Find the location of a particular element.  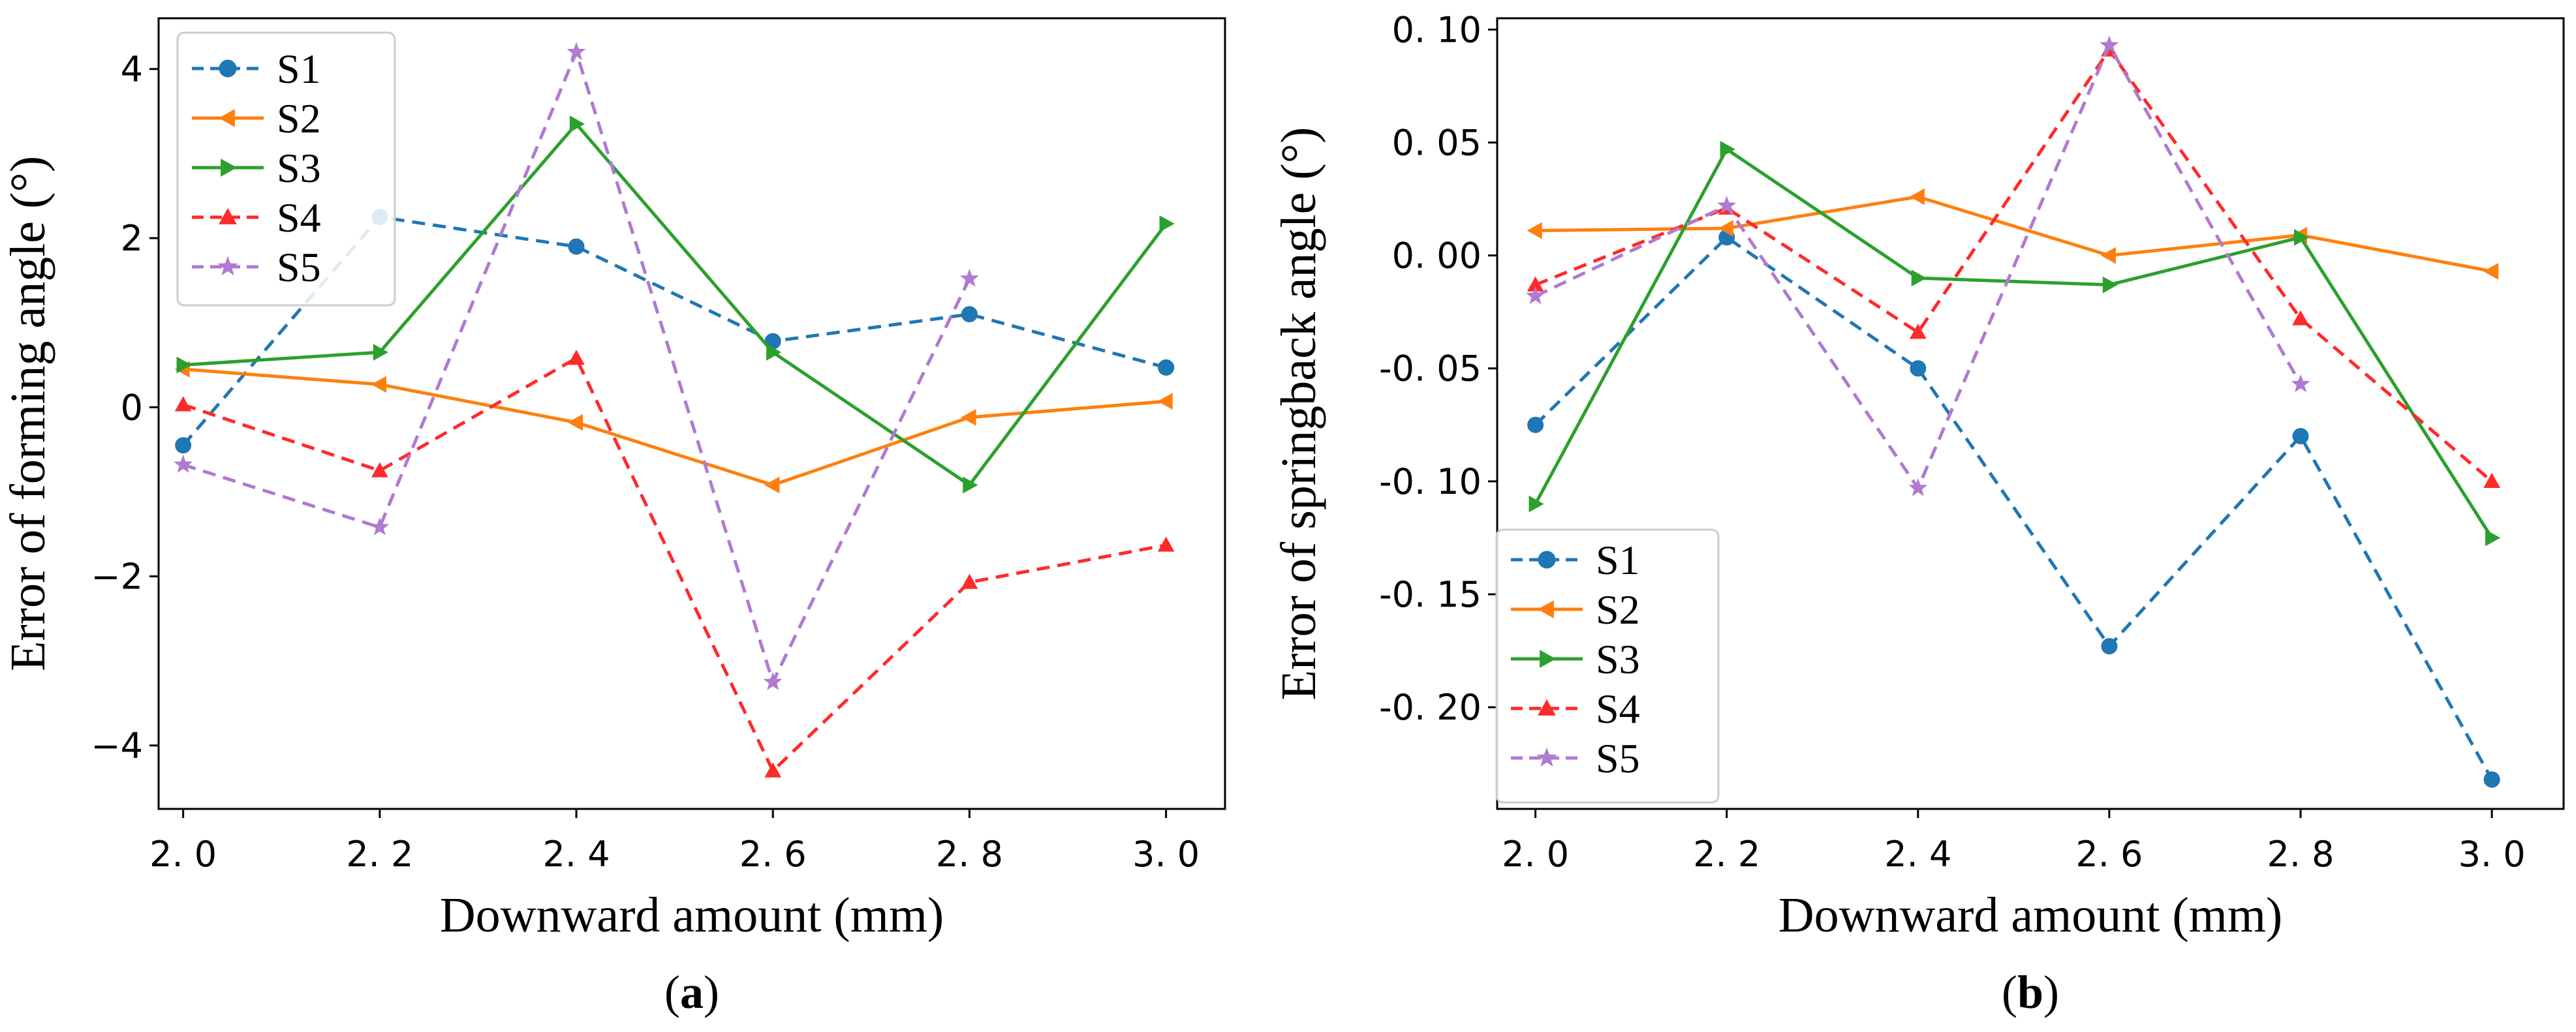

legend-marker-s5 is located at coordinates (1546, 757).